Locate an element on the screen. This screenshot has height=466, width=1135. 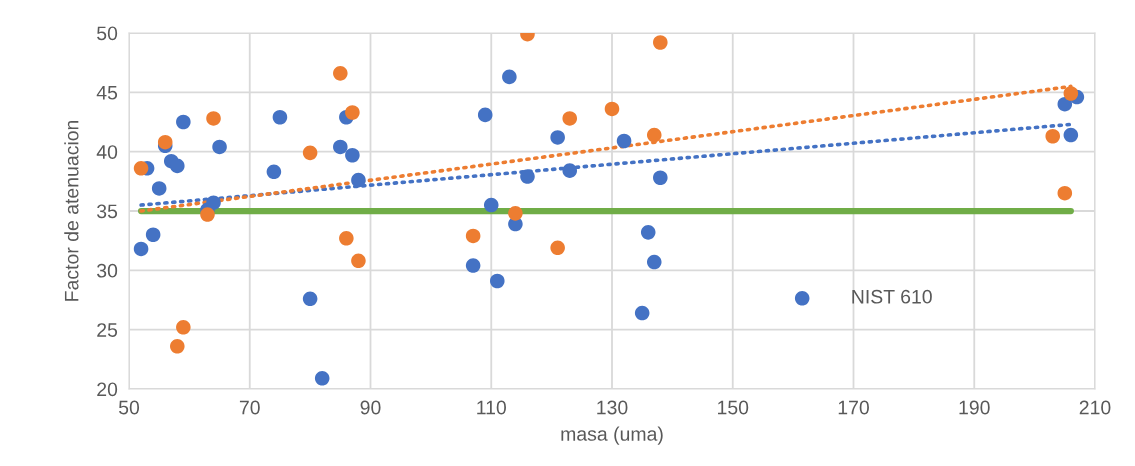
y-tick-label: 45 is located at coordinates (107, 93).